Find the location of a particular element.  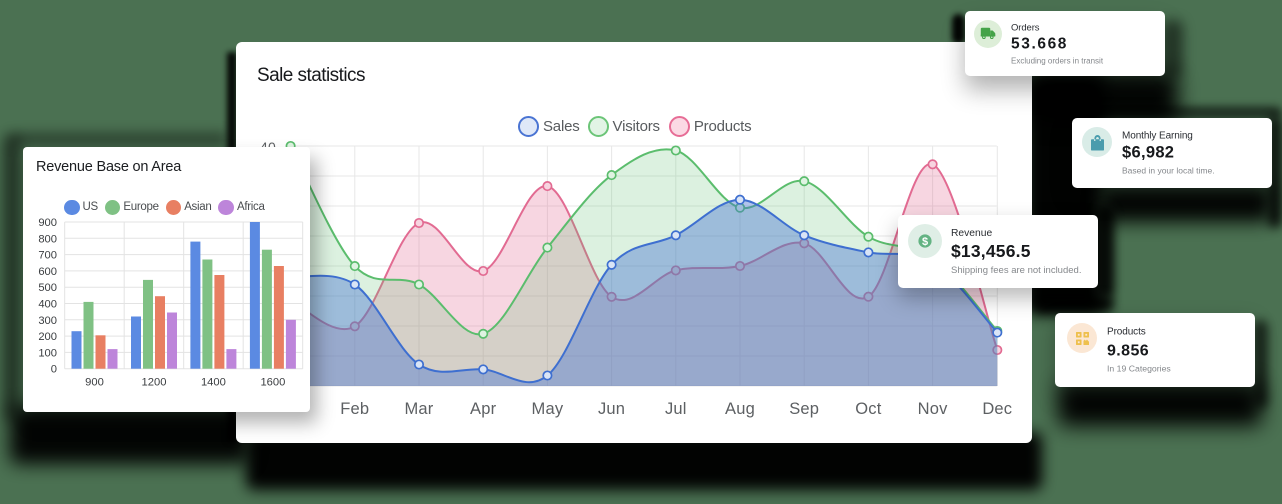

svg-text: Jul is located at coordinates (676, 409).